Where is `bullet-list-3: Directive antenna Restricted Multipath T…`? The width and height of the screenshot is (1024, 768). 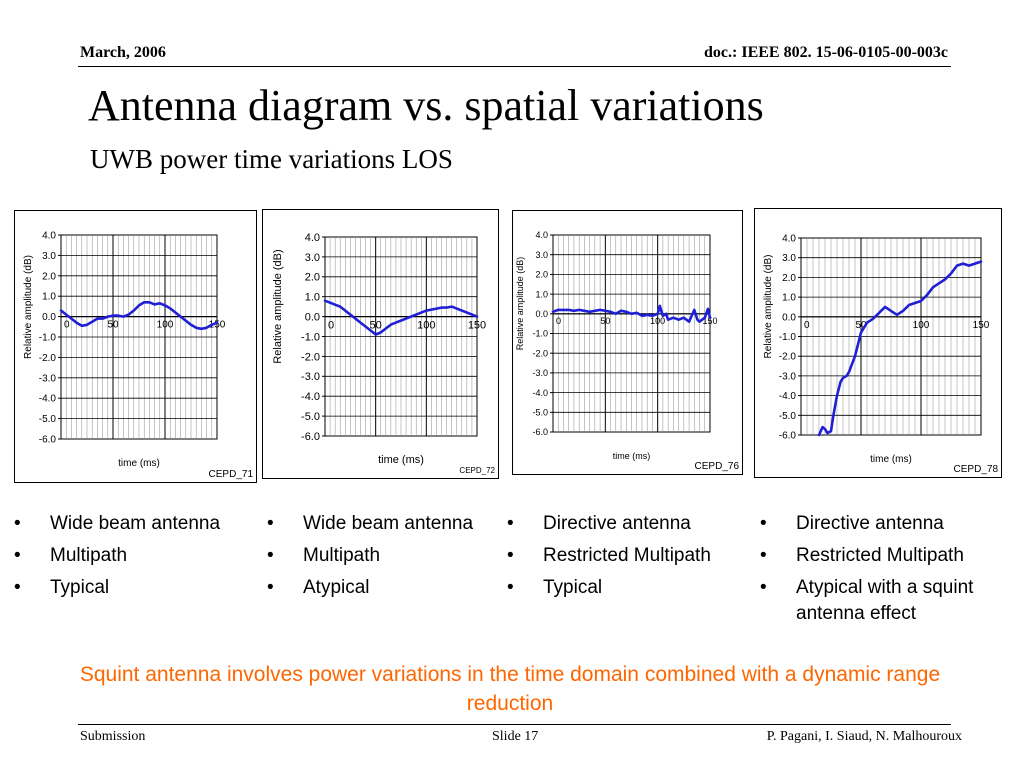
bullet-list-3: Directive antenna Restricted Multipath T… is located at coordinates (629, 556).